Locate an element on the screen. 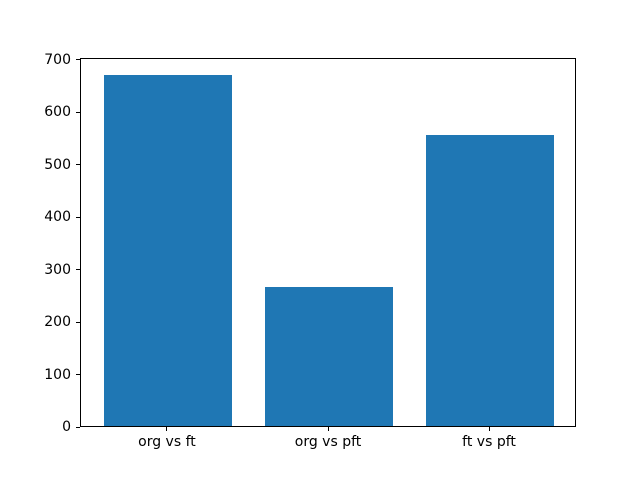  x-axis-category-label: ft vs pft is located at coordinates (489, 442).